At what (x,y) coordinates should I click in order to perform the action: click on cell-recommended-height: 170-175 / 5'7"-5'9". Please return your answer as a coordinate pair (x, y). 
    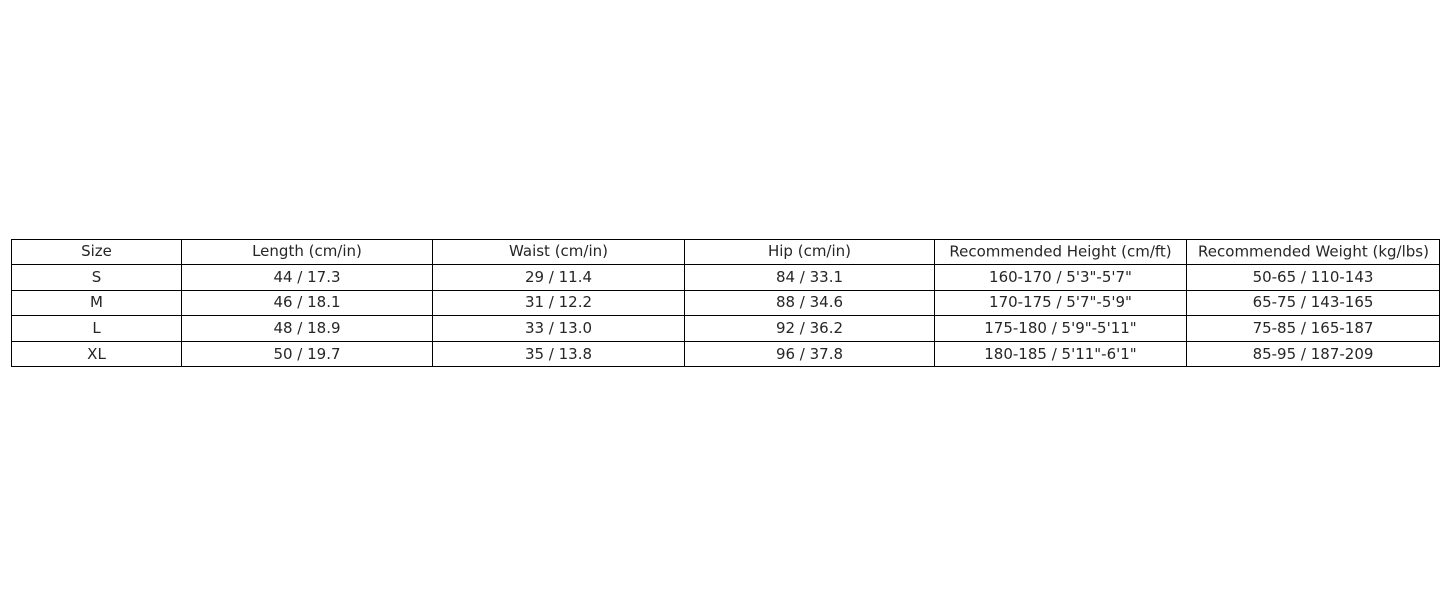
    Looking at the image, I should click on (1060, 303).